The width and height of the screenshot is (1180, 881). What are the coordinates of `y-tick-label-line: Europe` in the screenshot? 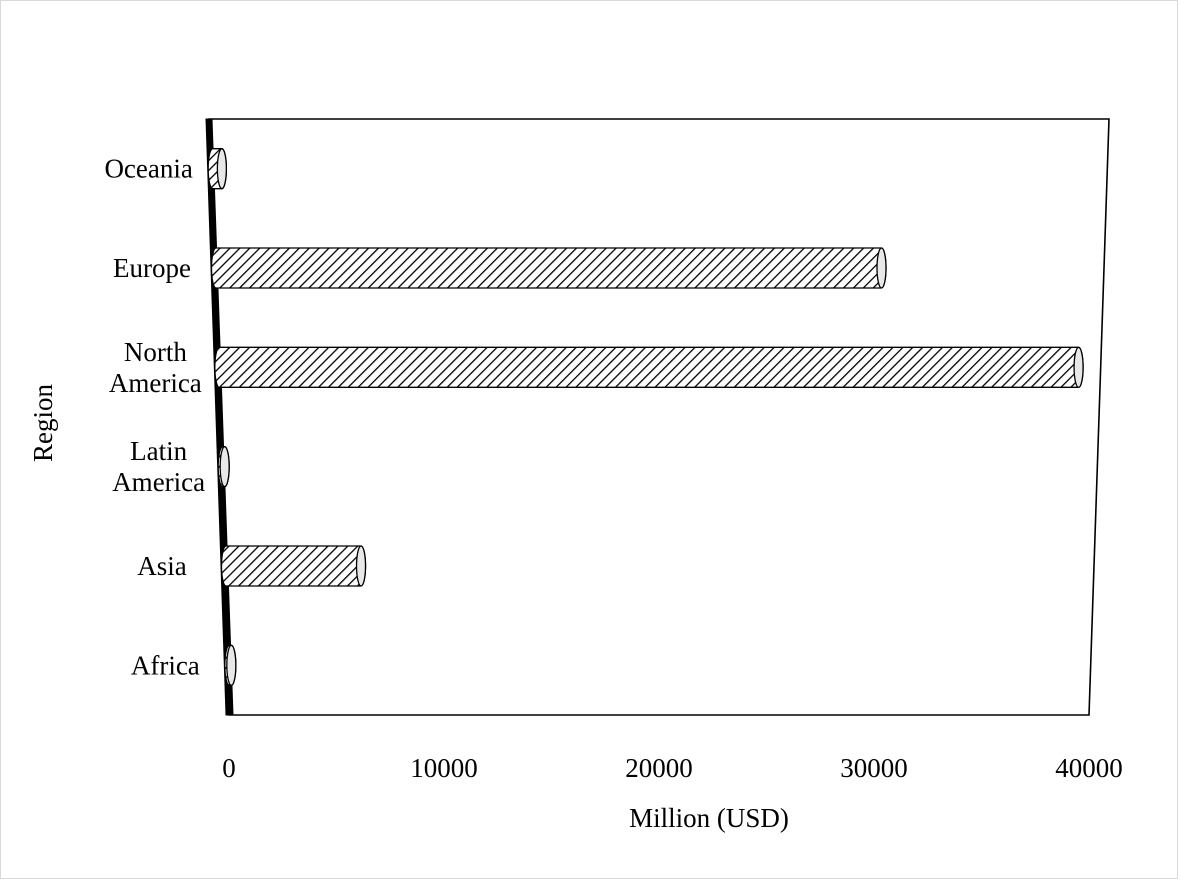 It's located at (152, 268).